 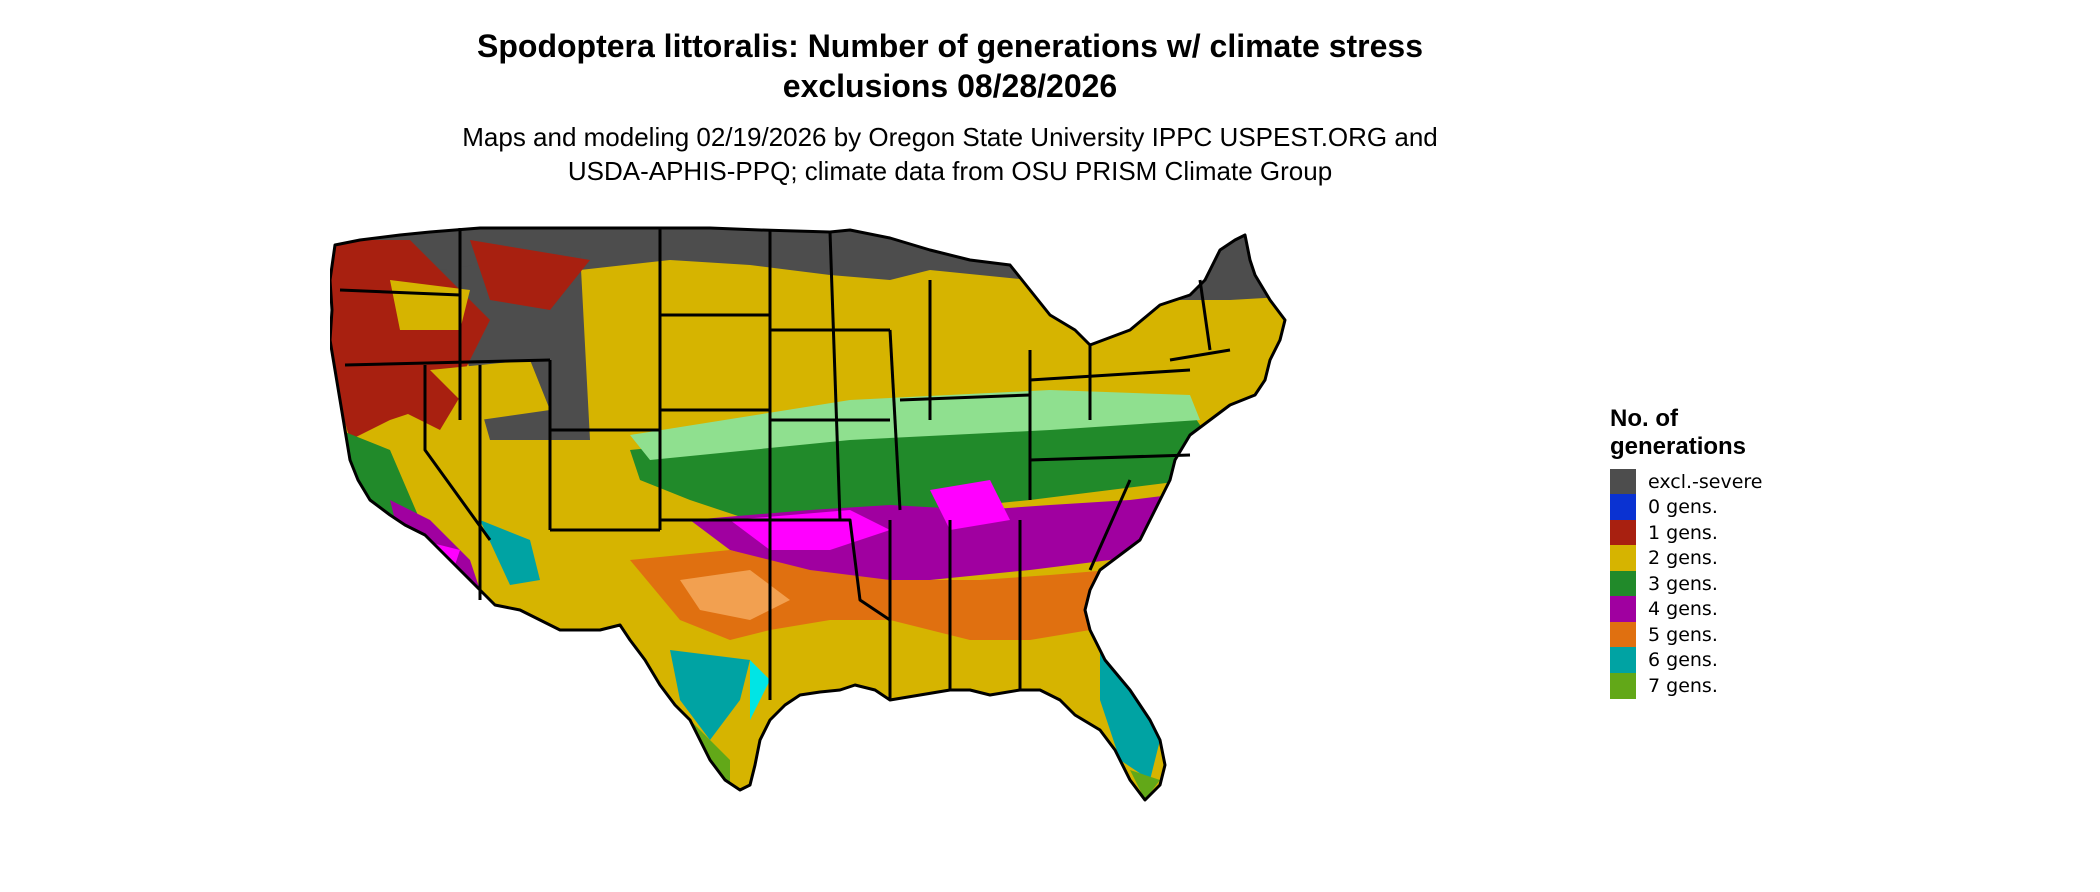 What do you see at coordinates (1683, 507) in the screenshot?
I see `legend-label: 0 gens.` at bounding box center [1683, 507].